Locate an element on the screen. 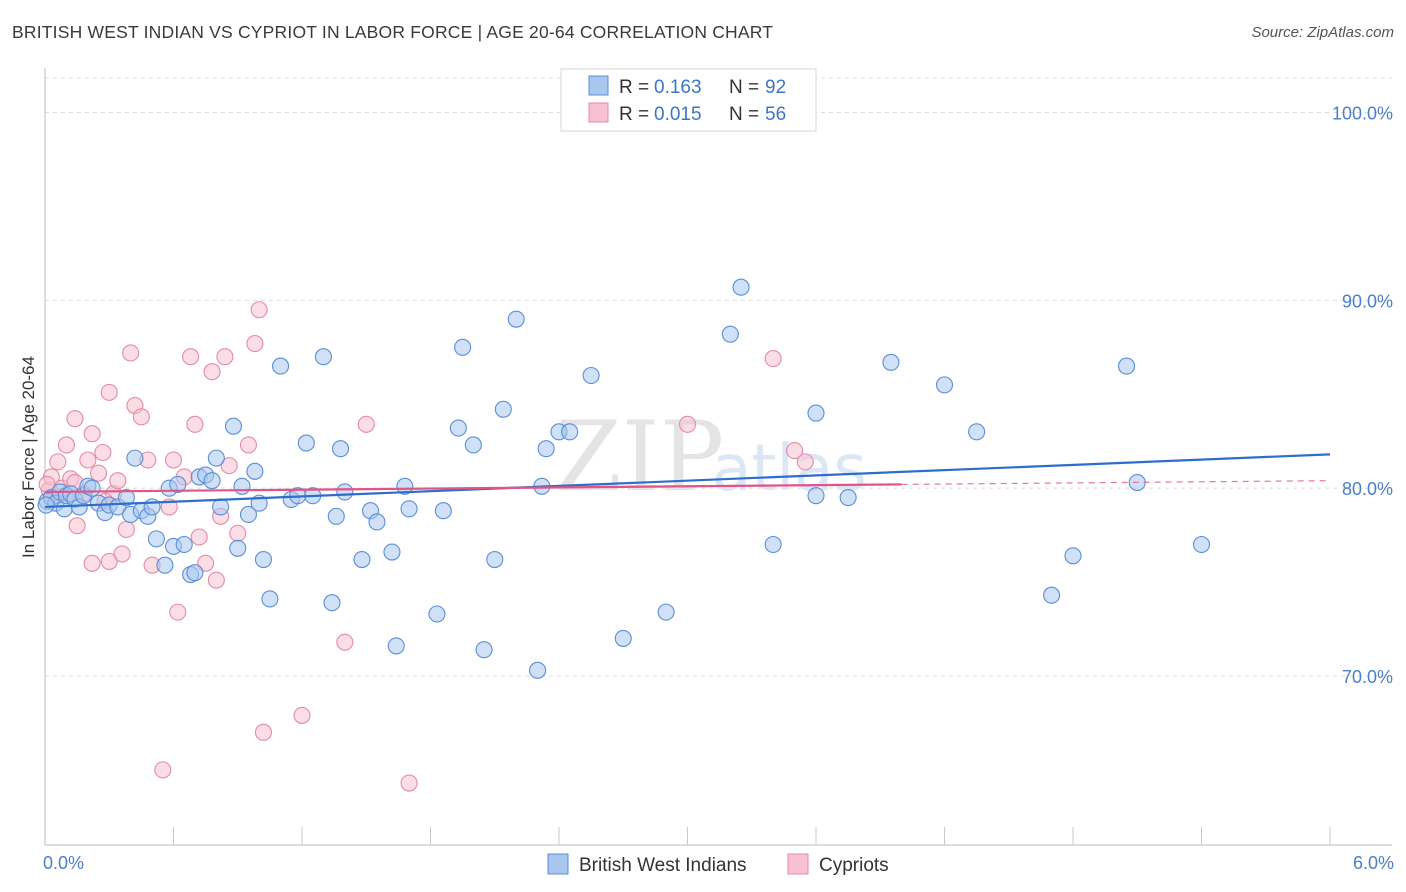 This screenshot has width=1406, height=892. legend-blue-swatch is located at coordinates (598, 85).